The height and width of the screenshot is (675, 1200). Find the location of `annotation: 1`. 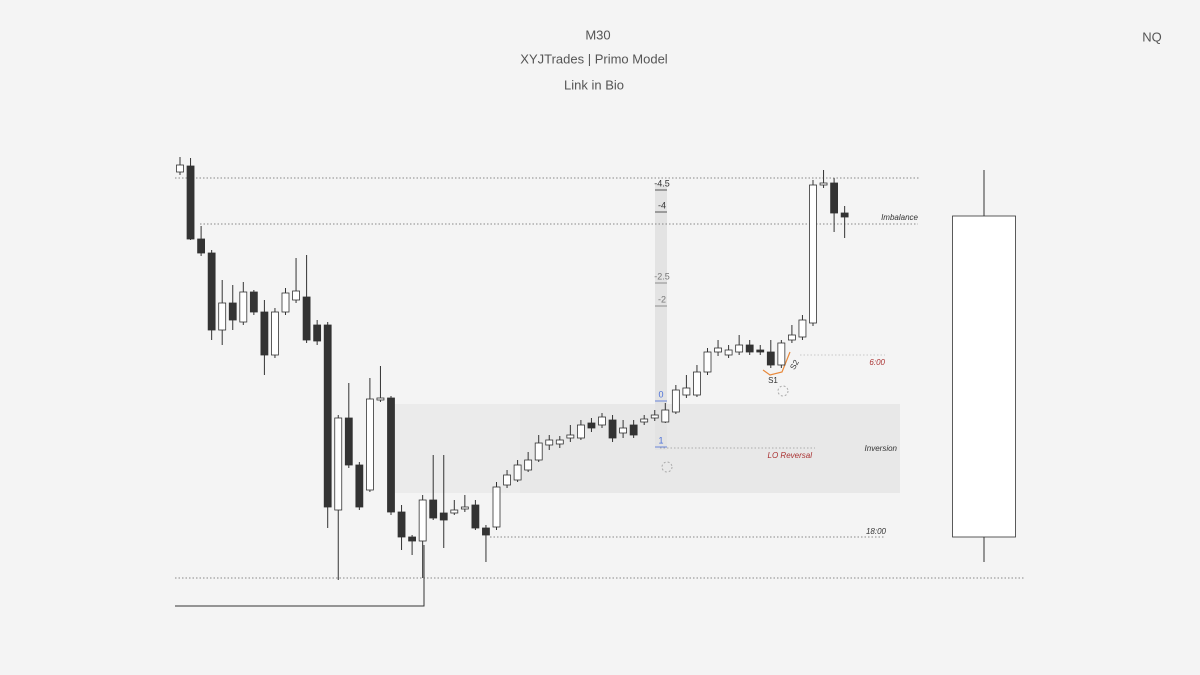

annotation: 1 is located at coordinates (660, 440).